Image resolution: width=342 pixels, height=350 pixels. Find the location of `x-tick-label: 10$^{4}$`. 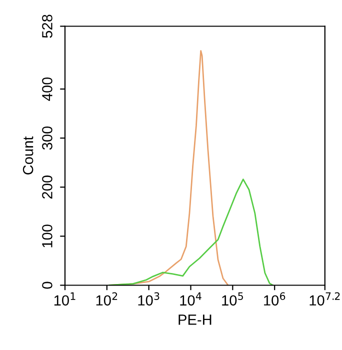

x-tick-label: 10$^{4}$ is located at coordinates (191, 299).